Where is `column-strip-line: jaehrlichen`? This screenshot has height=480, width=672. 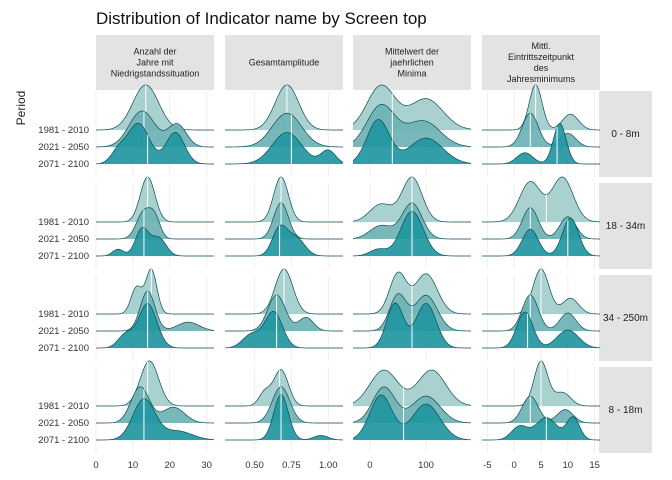 column-strip-line: jaehrlichen is located at coordinates (411, 63).